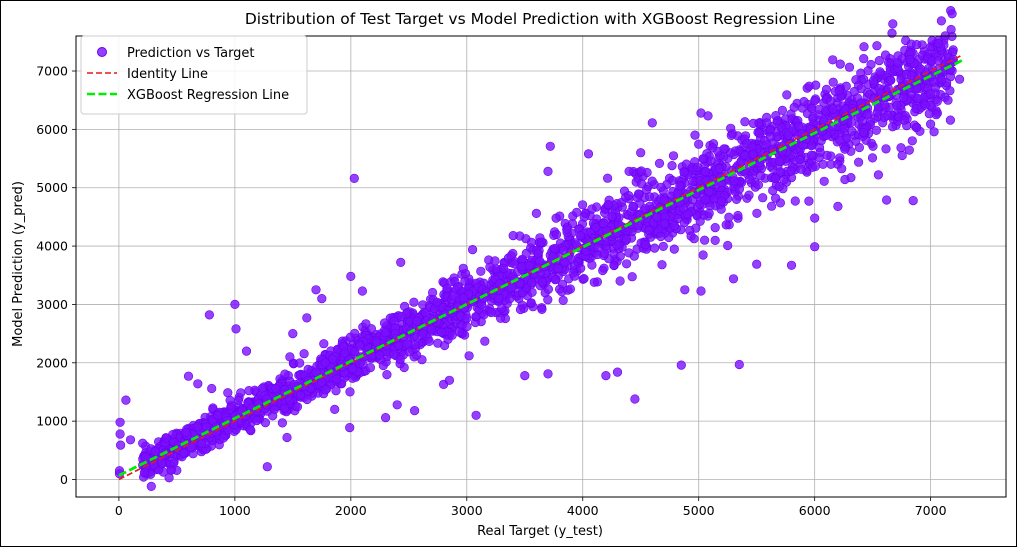  I want to click on y-tick-label: 5000, so click(52, 187).